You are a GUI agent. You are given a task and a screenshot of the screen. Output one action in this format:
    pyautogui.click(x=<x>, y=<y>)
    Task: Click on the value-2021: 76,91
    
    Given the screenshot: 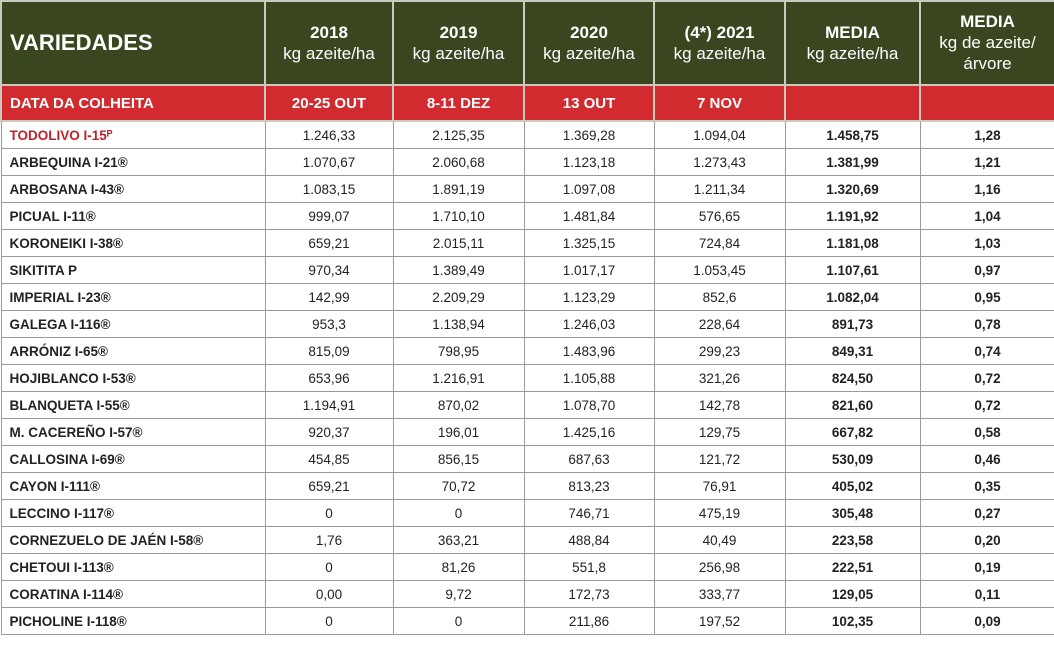 What is the action you would take?
    pyautogui.click(x=719, y=486)
    